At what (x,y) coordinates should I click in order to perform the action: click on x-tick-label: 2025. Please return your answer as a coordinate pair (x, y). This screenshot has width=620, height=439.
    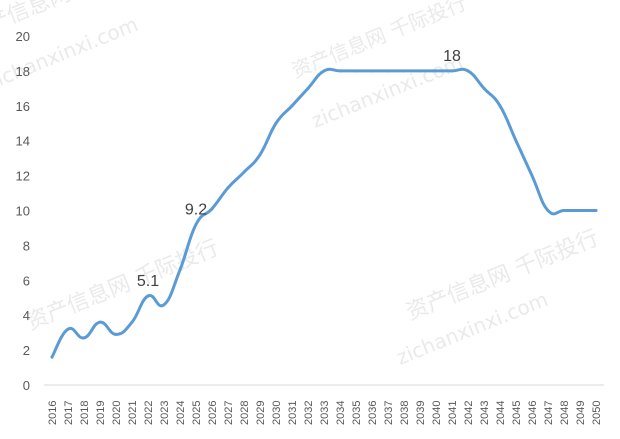
    Looking at the image, I should click on (197, 413).